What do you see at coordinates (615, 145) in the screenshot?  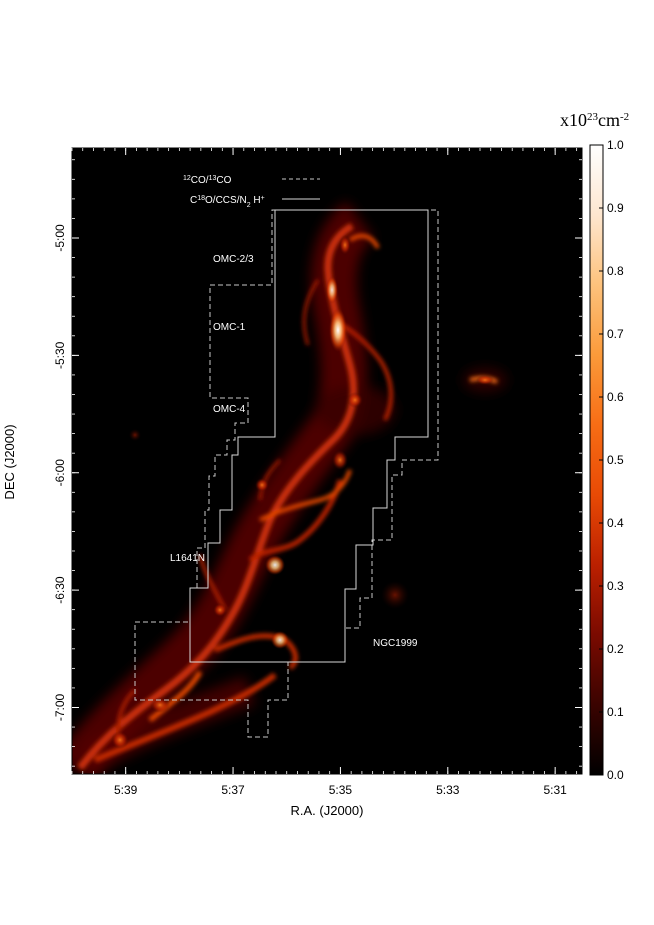 I see `colorbar-tick-label: 1.0` at bounding box center [615, 145].